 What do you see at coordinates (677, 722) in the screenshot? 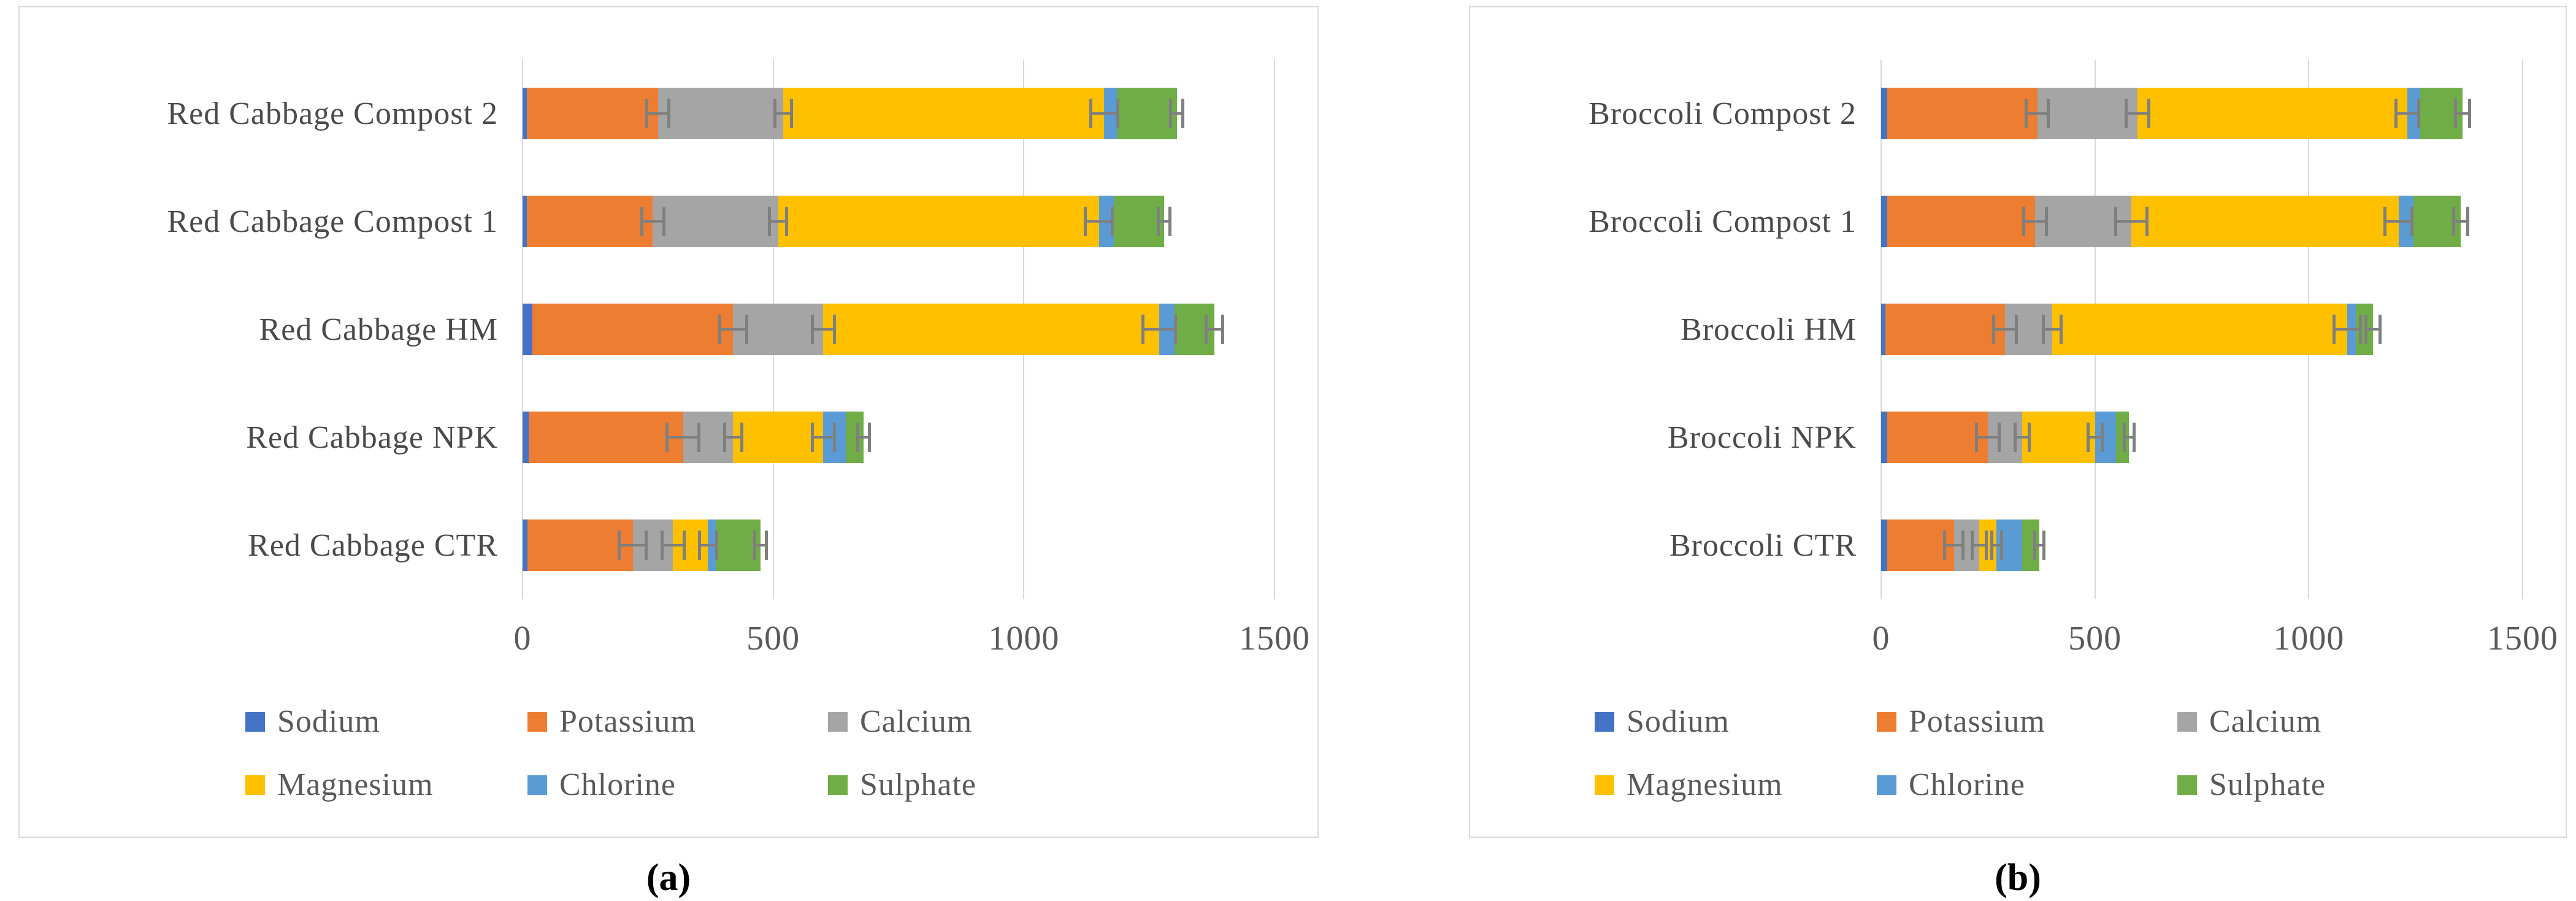
I see `legend-item-potassium: Potassium` at bounding box center [677, 722].